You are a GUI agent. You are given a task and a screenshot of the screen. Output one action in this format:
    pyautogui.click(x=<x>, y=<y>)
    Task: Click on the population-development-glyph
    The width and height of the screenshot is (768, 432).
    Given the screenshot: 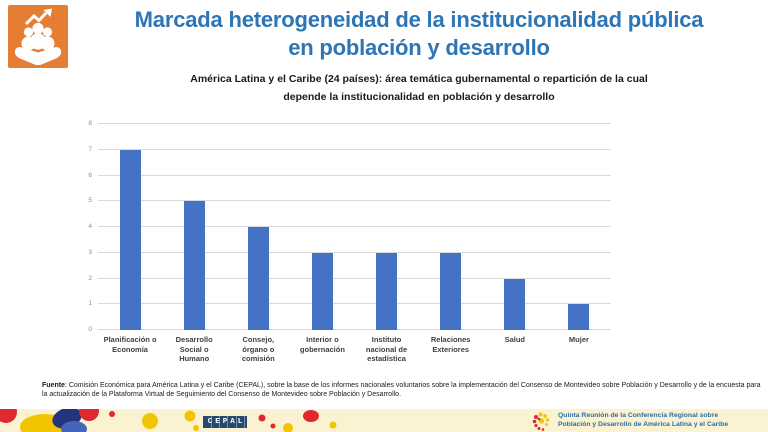 What is the action you would take?
    pyautogui.click(x=38, y=37)
    